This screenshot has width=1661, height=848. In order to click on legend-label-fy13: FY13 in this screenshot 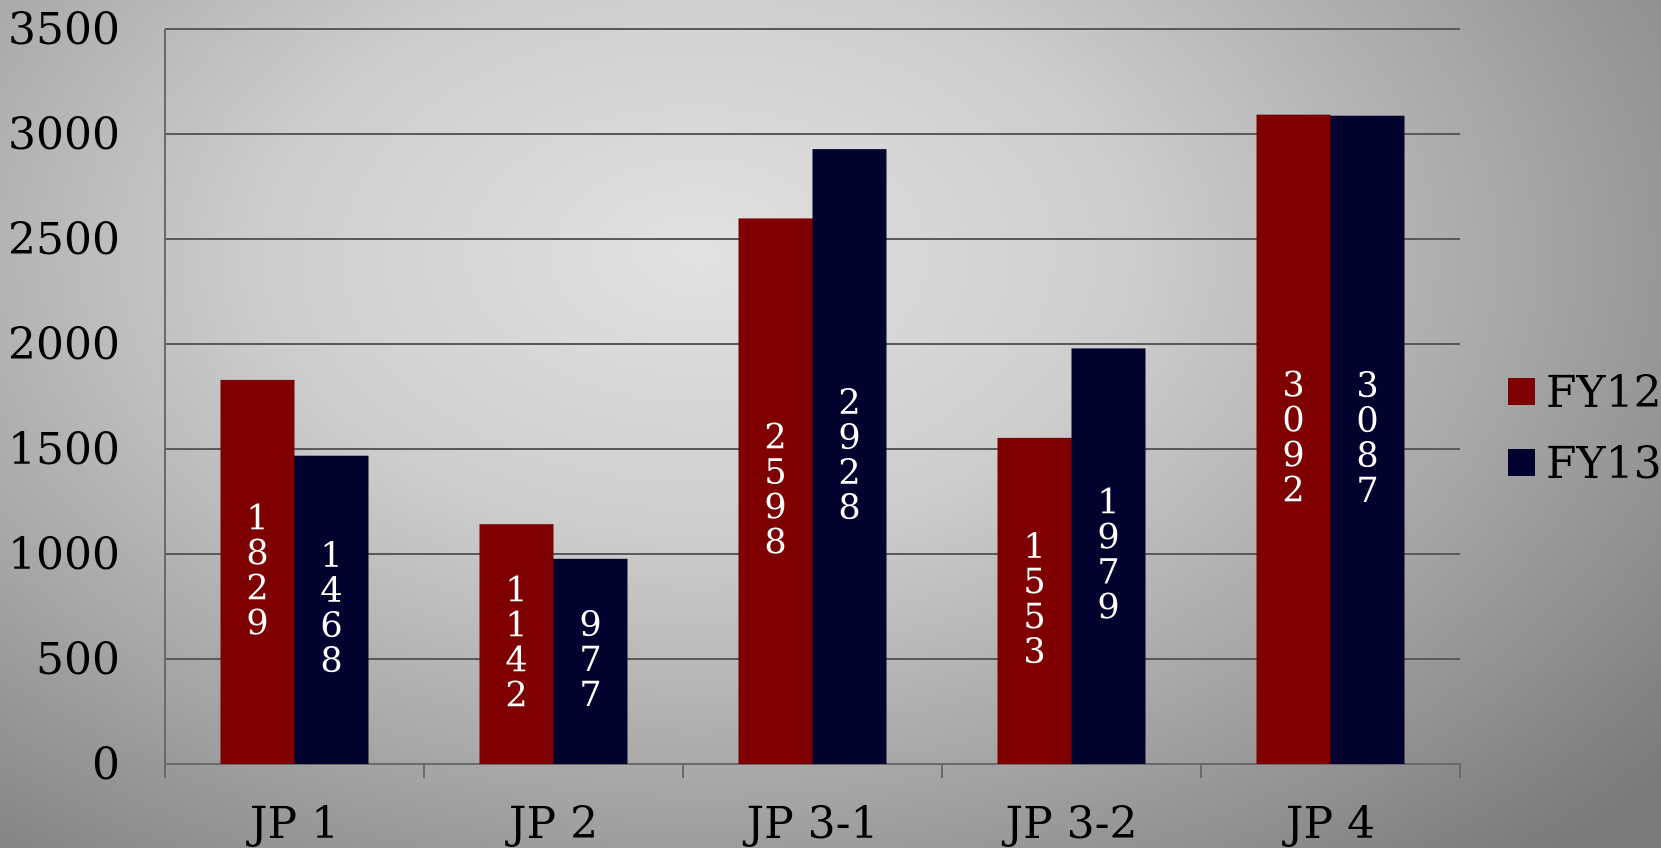, I will do `click(1603, 463)`.